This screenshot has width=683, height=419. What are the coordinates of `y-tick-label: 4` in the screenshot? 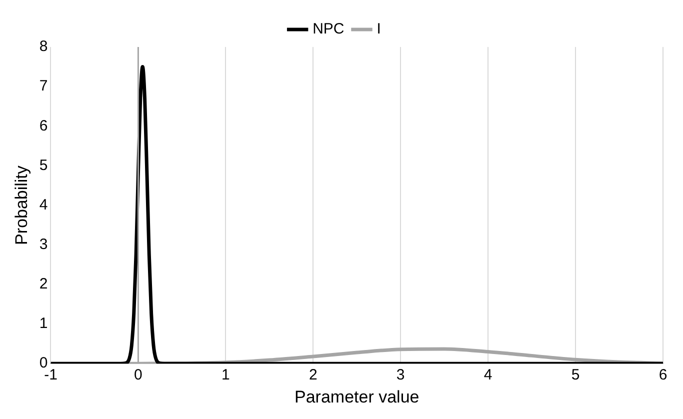 It's located at (43, 205).